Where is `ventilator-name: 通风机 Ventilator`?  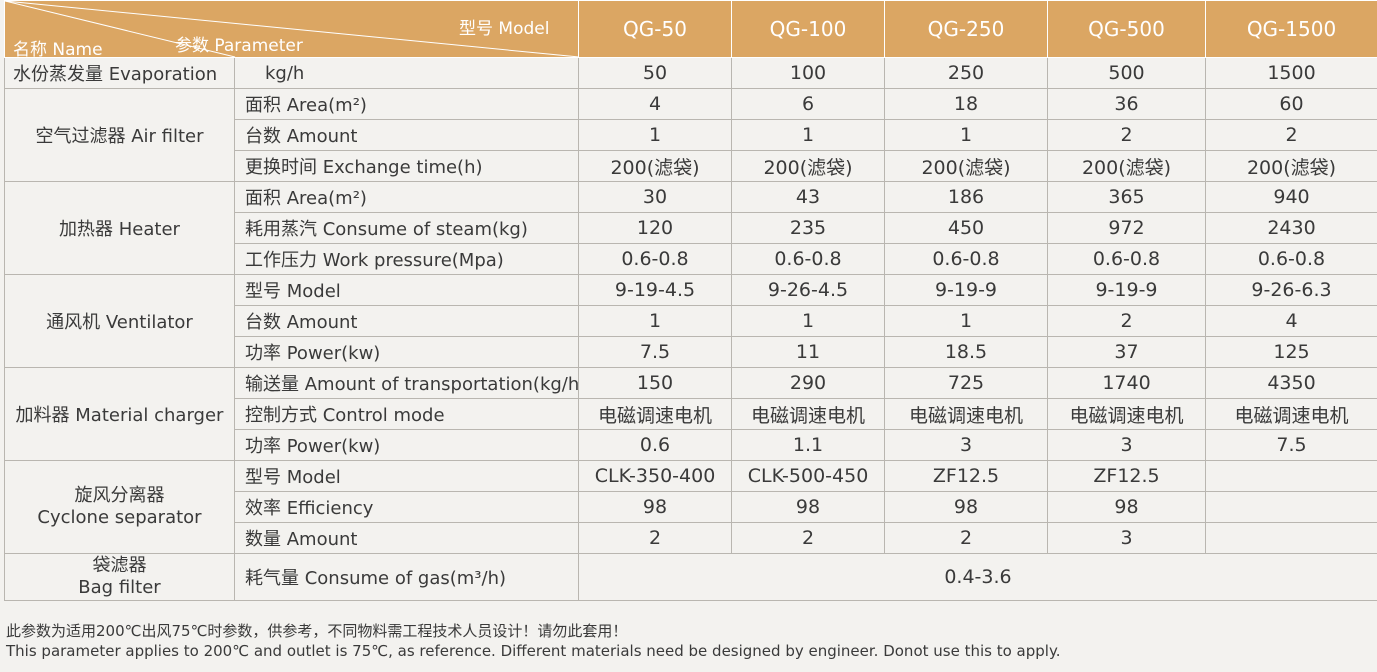
ventilator-name: 通风机 Ventilator is located at coordinates (119, 321).